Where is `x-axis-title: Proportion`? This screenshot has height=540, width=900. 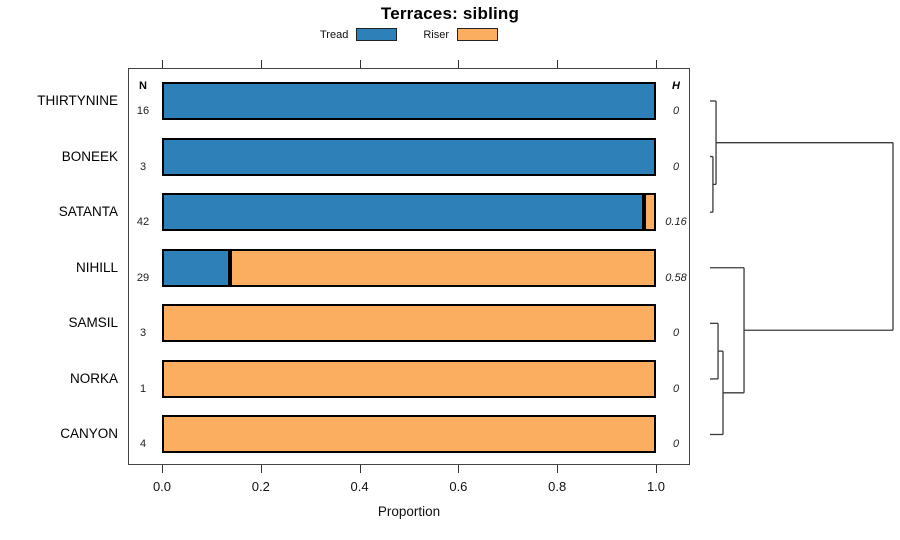 x-axis-title: Proportion is located at coordinates (409, 511).